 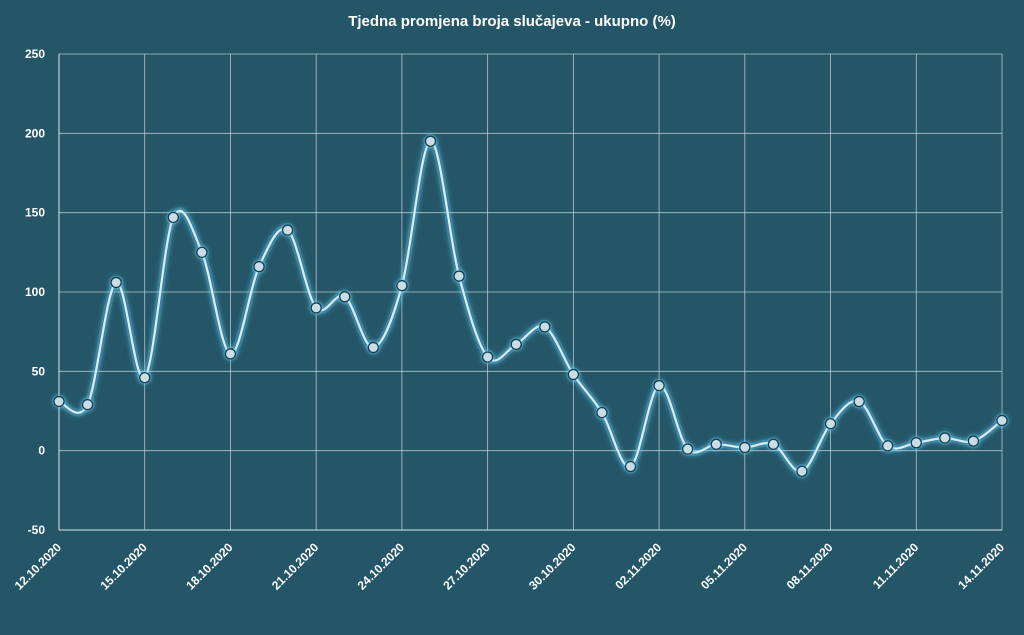 I want to click on x-tick-label: 11.11.2020, so click(x=896, y=566).